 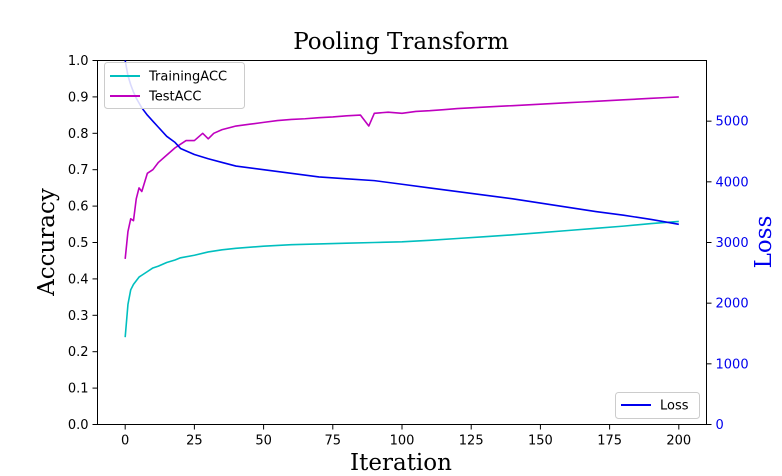 What do you see at coordinates (78, 243) in the screenshot?
I see `left-tick-label: 0.5` at bounding box center [78, 243].